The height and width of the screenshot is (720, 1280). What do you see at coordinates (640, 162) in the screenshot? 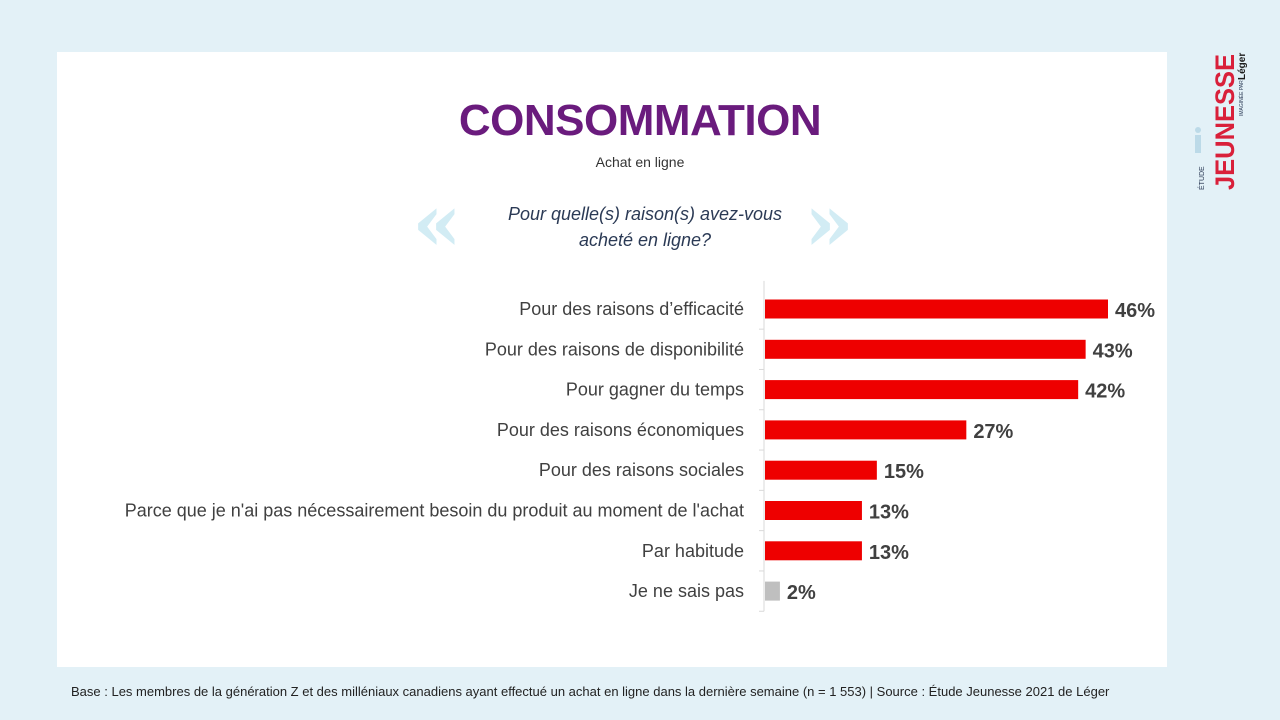
I see `page-subtitle: Achat en ligne` at bounding box center [640, 162].